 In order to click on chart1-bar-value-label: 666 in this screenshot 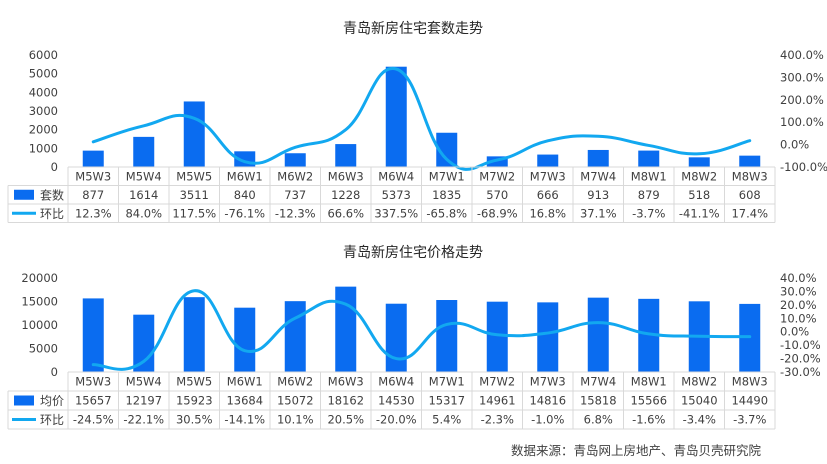, I will do `click(548, 195)`.